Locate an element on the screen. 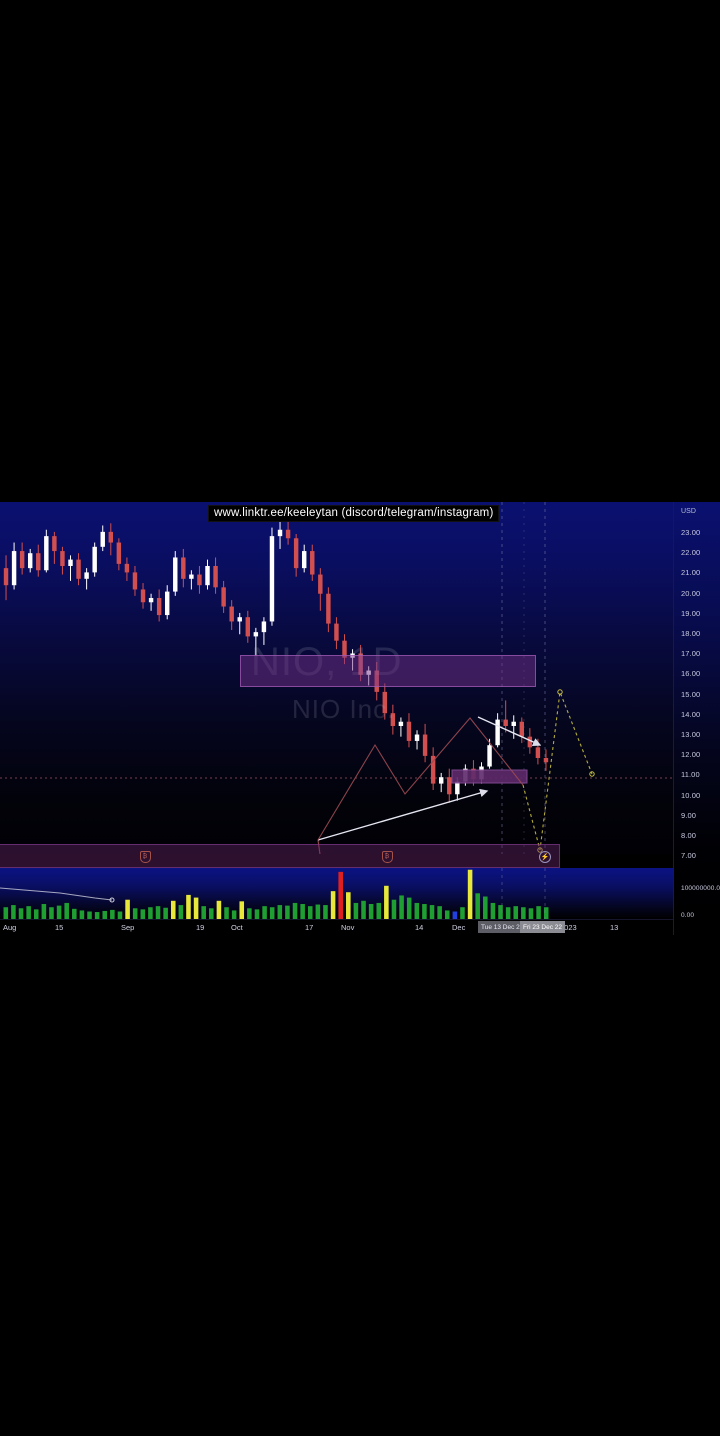 The width and height of the screenshot is (720, 1436). price-tick-label: 23.00 is located at coordinates (691, 532).